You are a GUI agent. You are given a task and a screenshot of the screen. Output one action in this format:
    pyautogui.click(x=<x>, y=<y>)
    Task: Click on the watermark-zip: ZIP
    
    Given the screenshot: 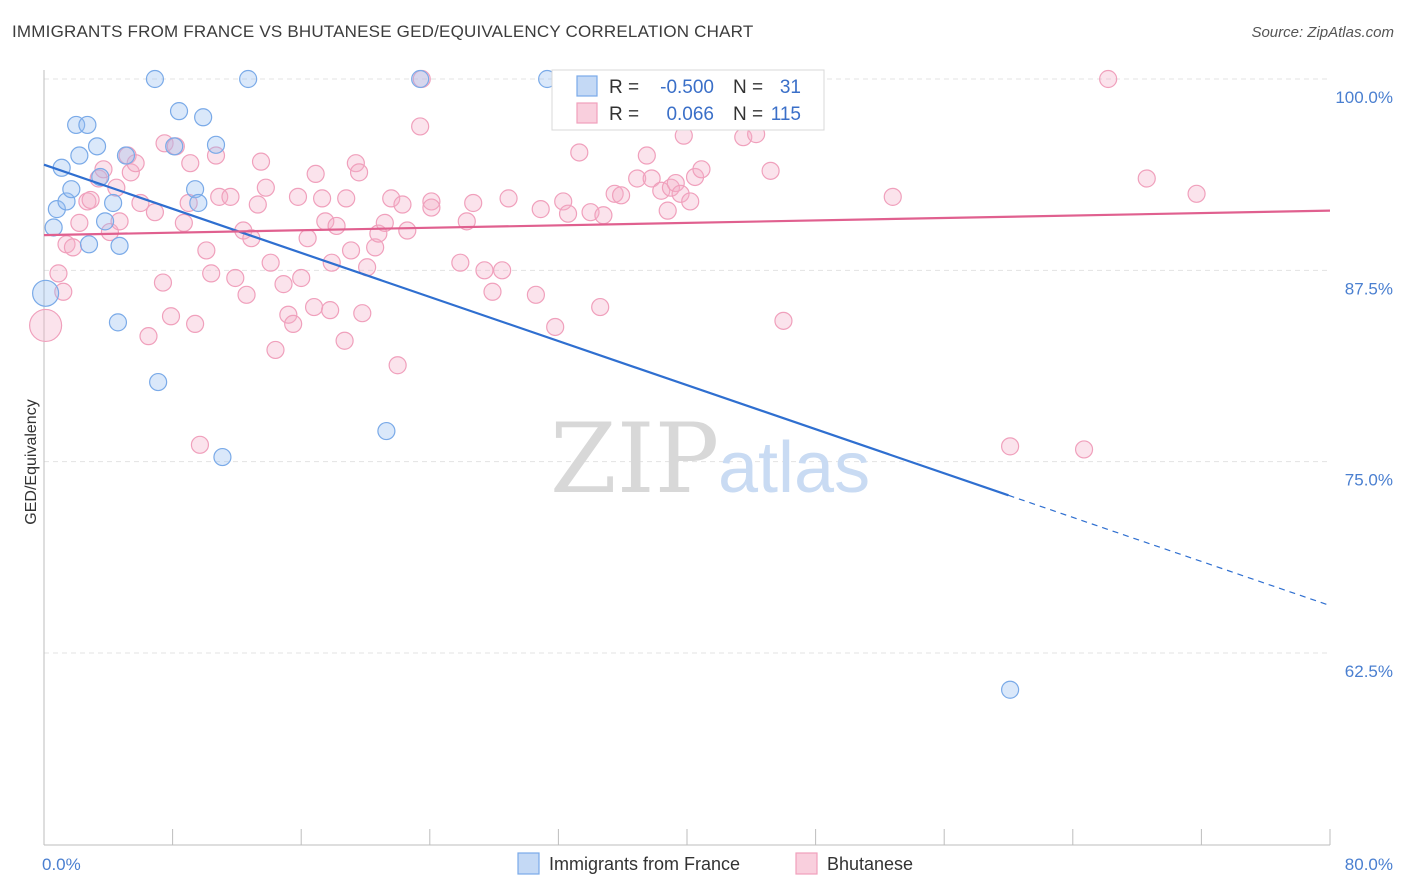 What is the action you would take?
    pyautogui.click(x=634, y=459)
    